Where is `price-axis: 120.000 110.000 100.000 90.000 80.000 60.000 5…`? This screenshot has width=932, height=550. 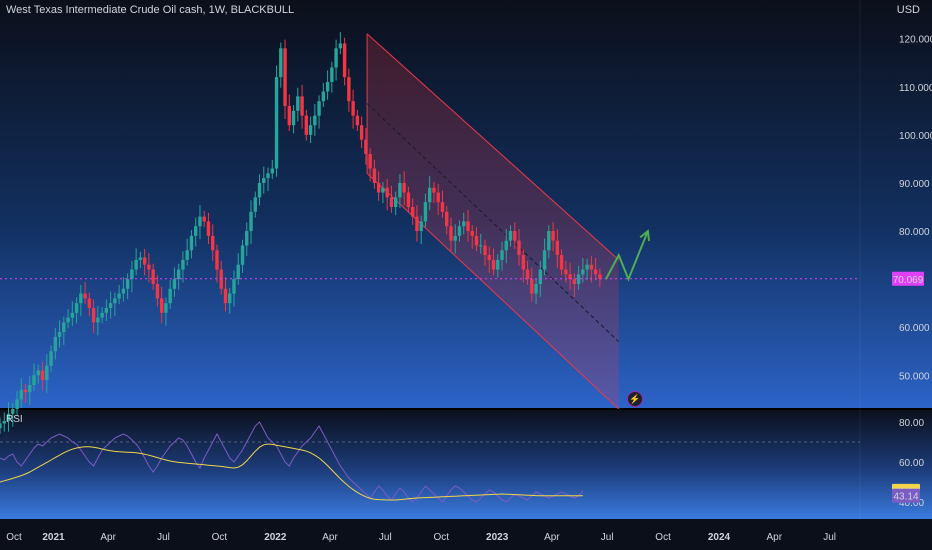 price-axis: 120.000 110.000 100.000 90.000 80.000 60.000 5… is located at coordinates (912, 272).